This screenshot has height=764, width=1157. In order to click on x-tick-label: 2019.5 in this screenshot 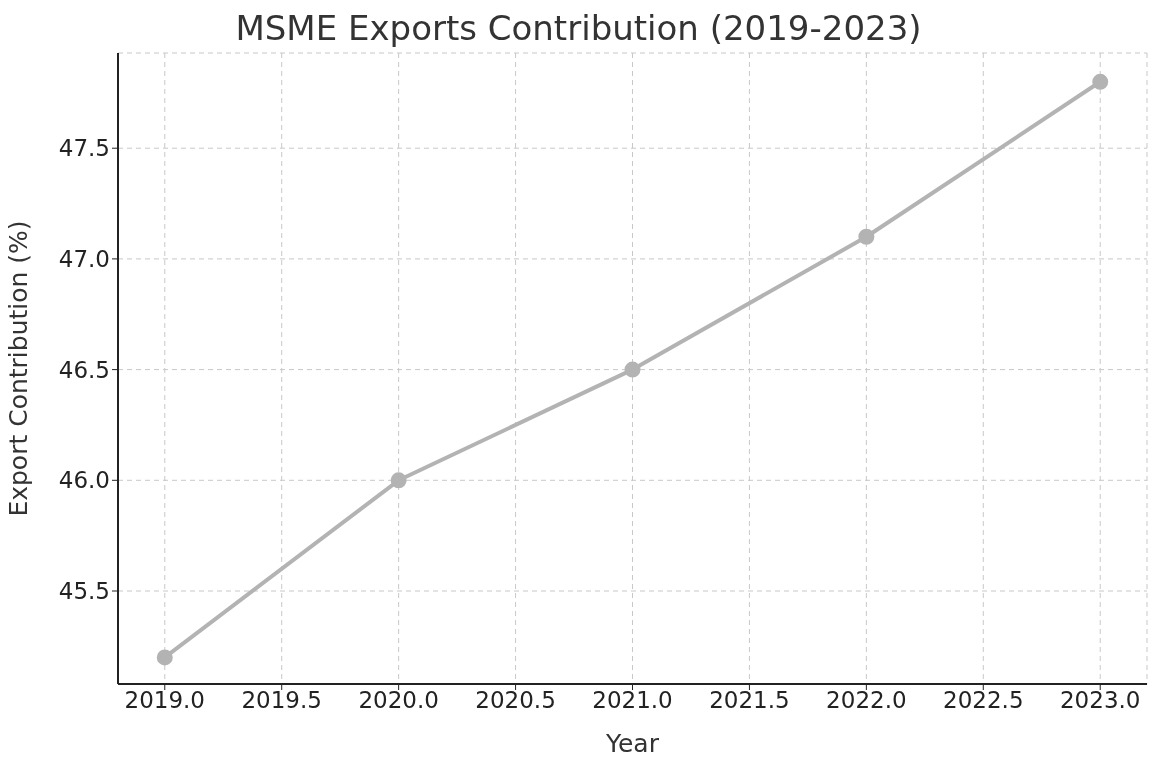, I will do `click(281, 700)`.